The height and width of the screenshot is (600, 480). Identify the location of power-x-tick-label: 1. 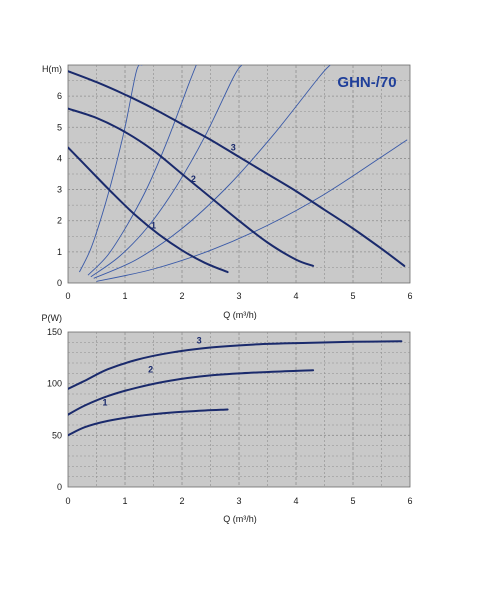
(124, 501).